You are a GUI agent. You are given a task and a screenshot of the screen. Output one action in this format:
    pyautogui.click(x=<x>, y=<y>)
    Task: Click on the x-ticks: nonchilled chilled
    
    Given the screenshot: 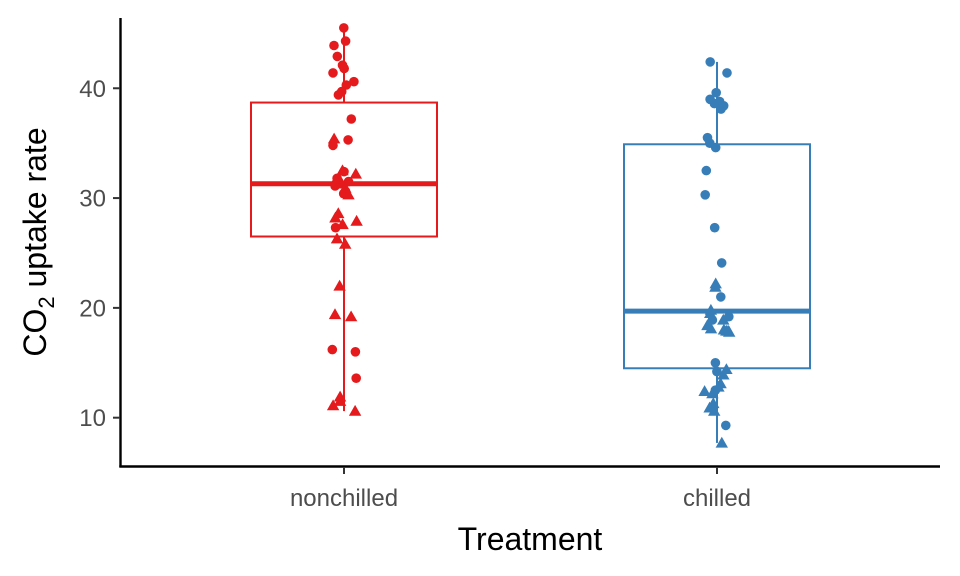 What is the action you would take?
    pyautogui.click(x=520, y=489)
    